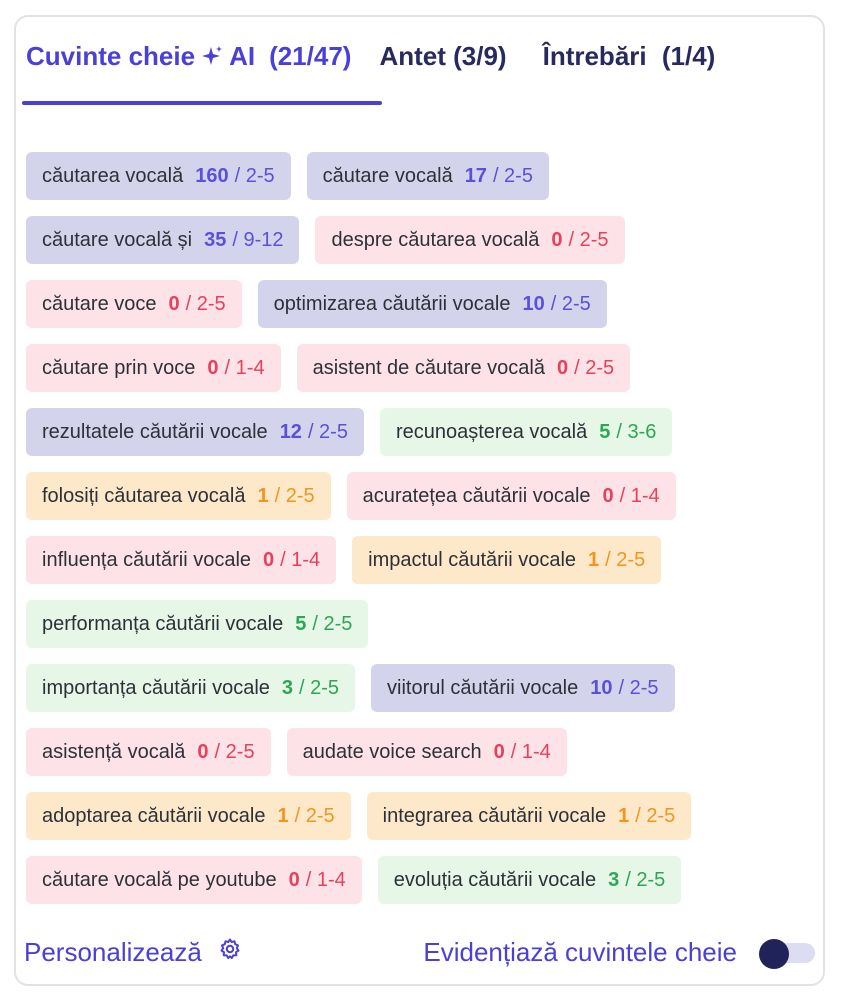  Describe the element at coordinates (392, 303) in the screenshot. I see `keyword-text: optimizarea căutării vocale` at that location.